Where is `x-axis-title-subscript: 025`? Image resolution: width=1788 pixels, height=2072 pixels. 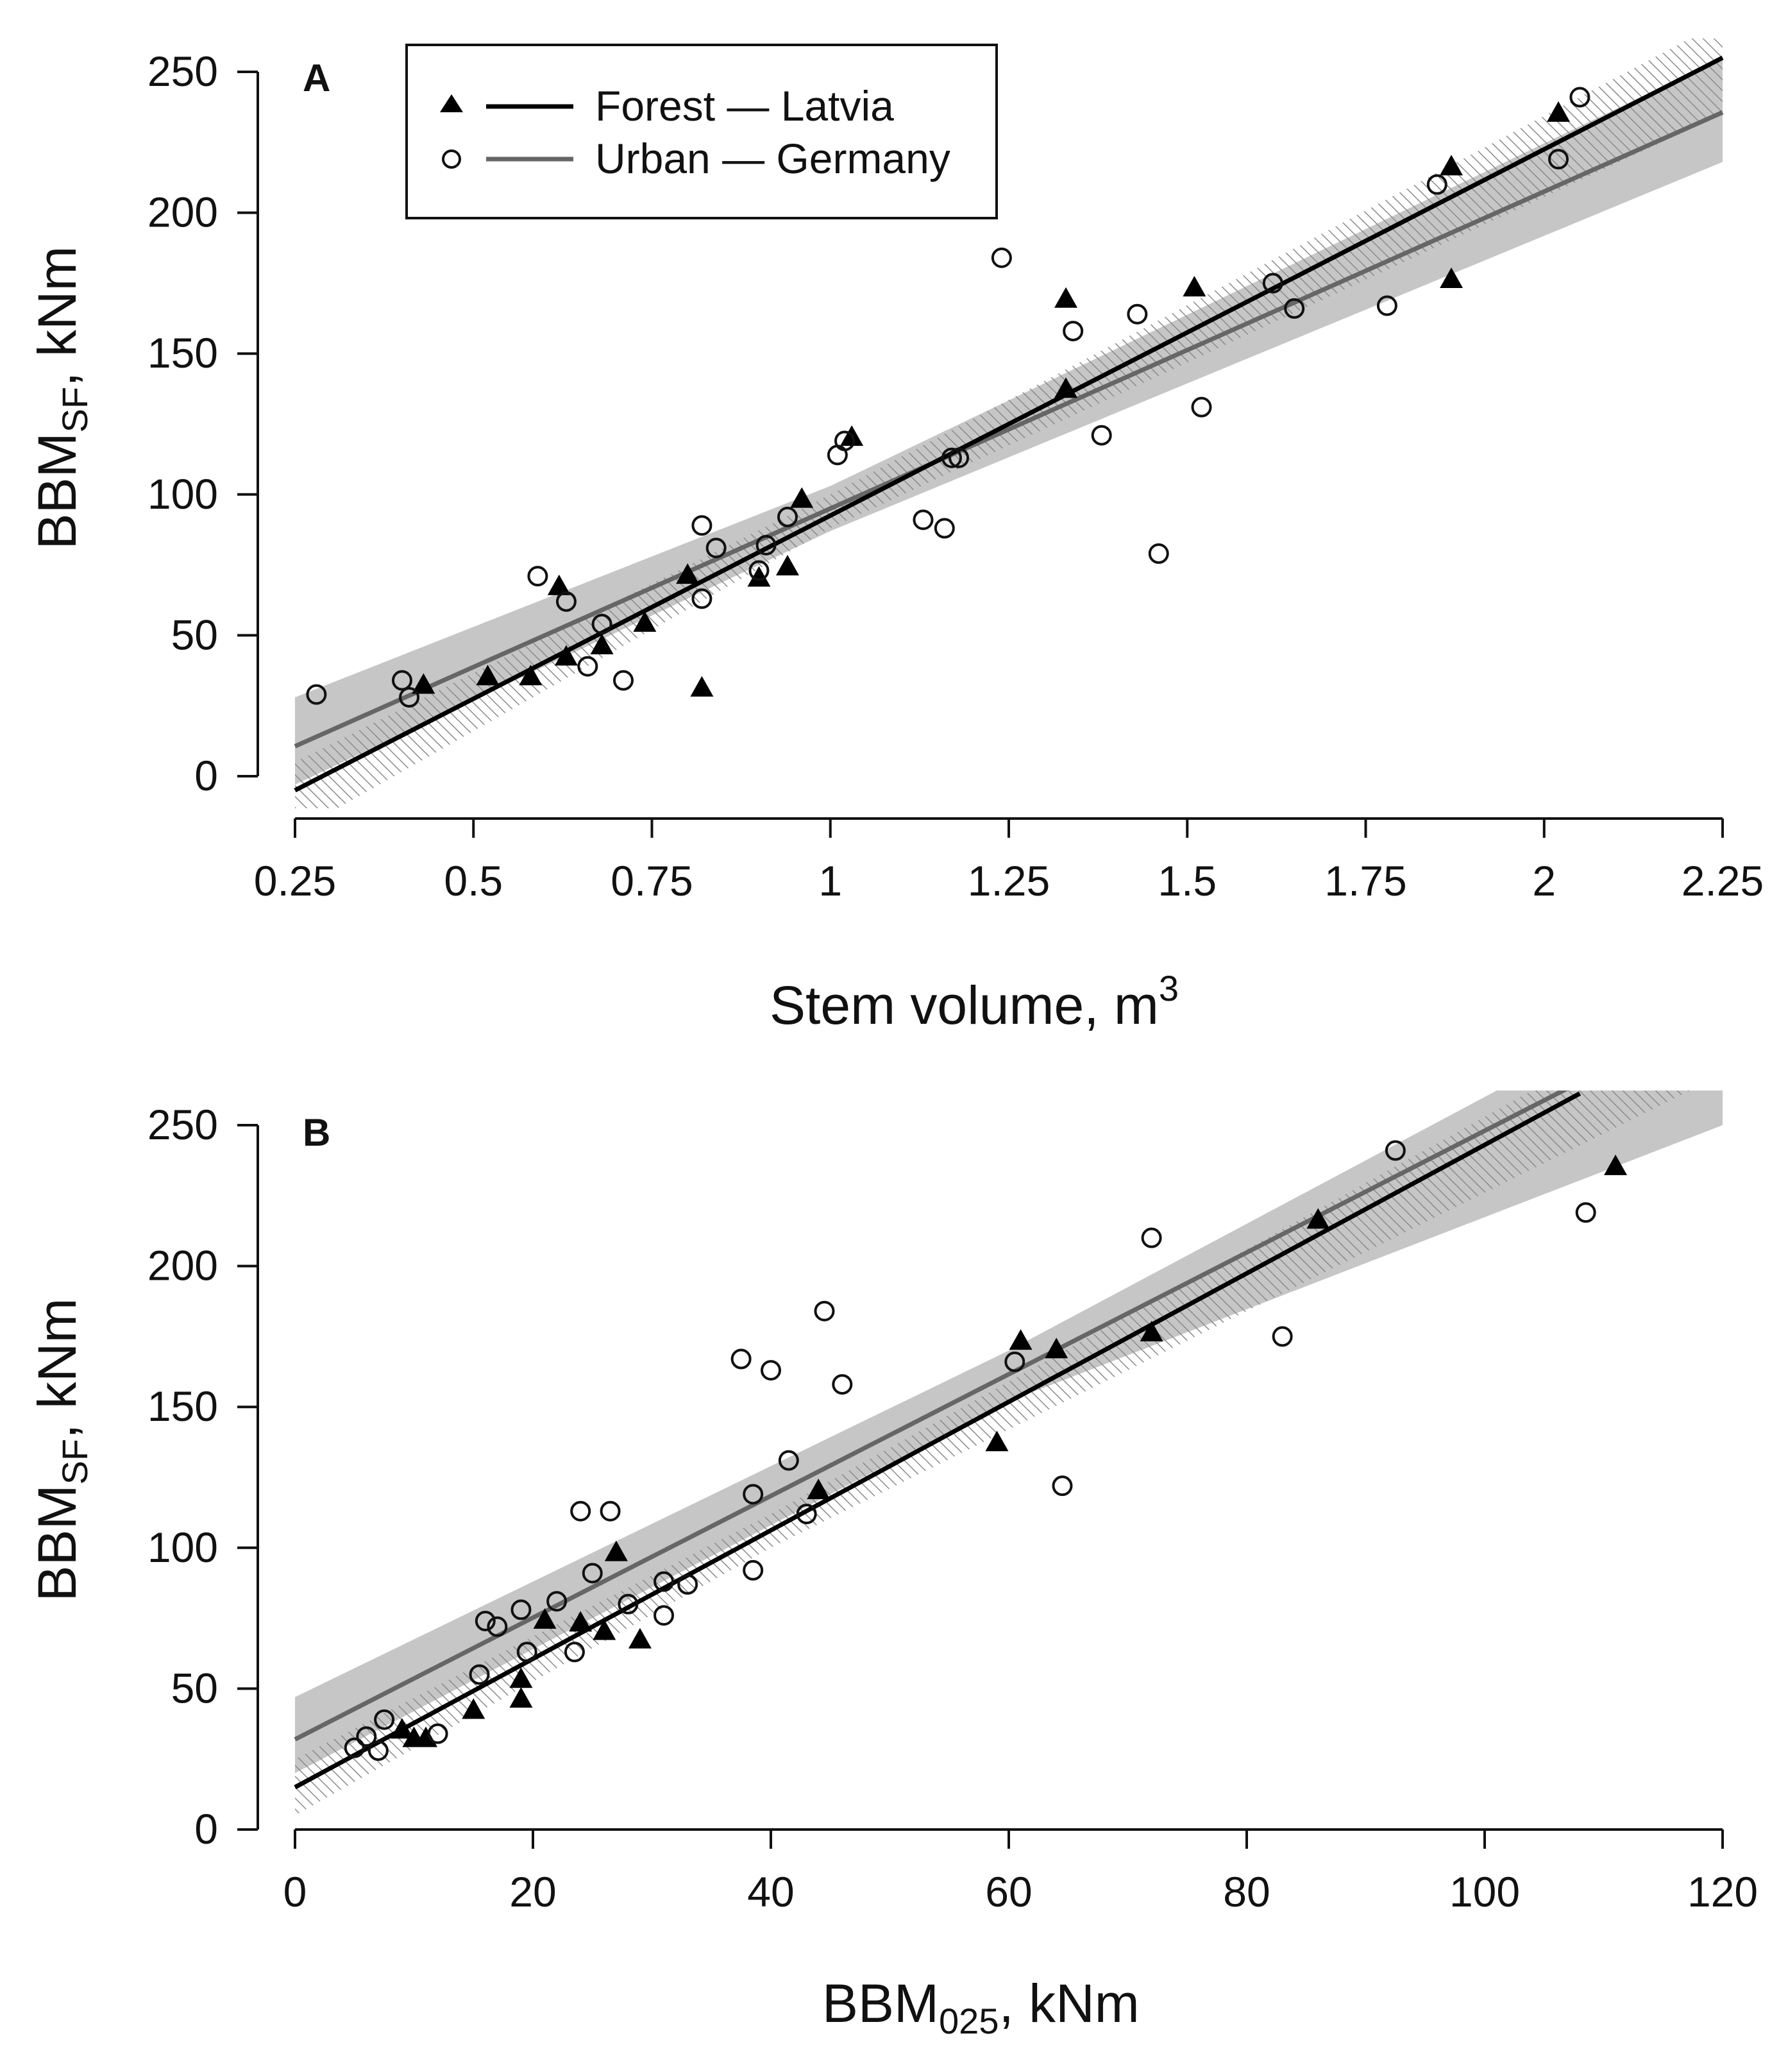 x-axis-title-subscript: 025 is located at coordinates (969, 2021).